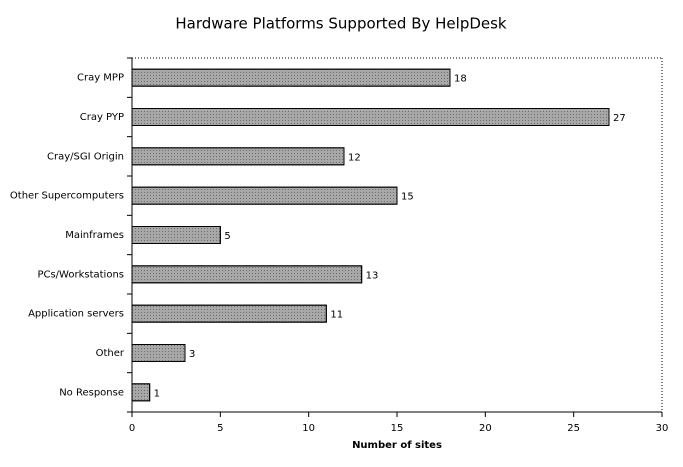  I want to click on data-label: 3, so click(192, 354).